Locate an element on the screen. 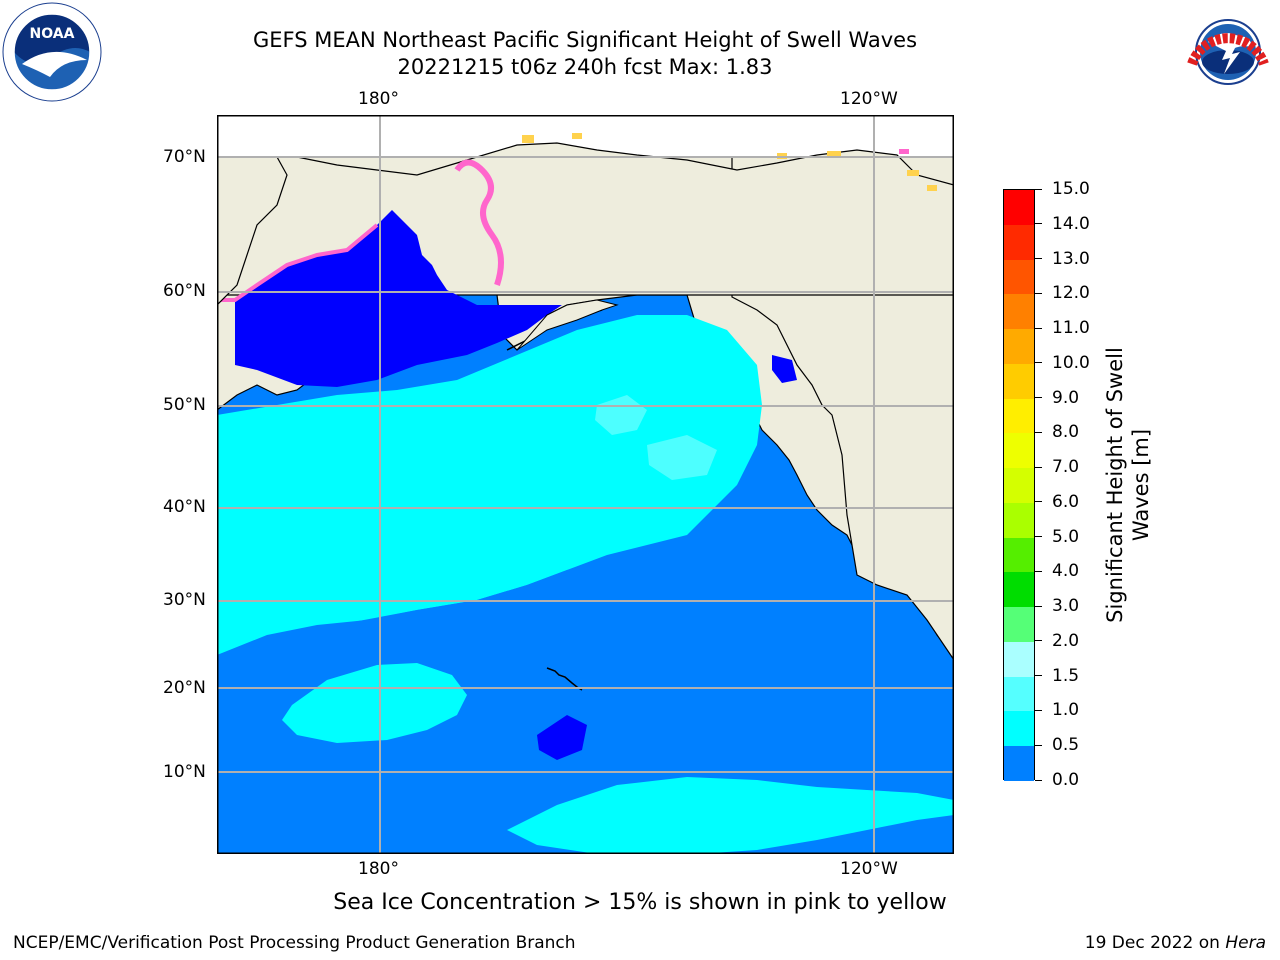 This screenshot has width=1280, height=960. swell-1.5-2-patch-2 is located at coordinates (682, 457).